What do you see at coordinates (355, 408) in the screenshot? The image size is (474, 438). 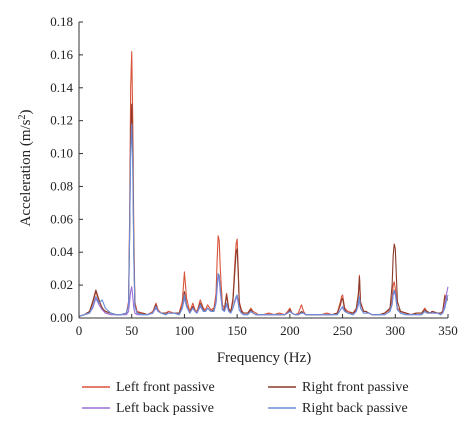 I see `legend-label-4: Right back passive` at bounding box center [355, 408].